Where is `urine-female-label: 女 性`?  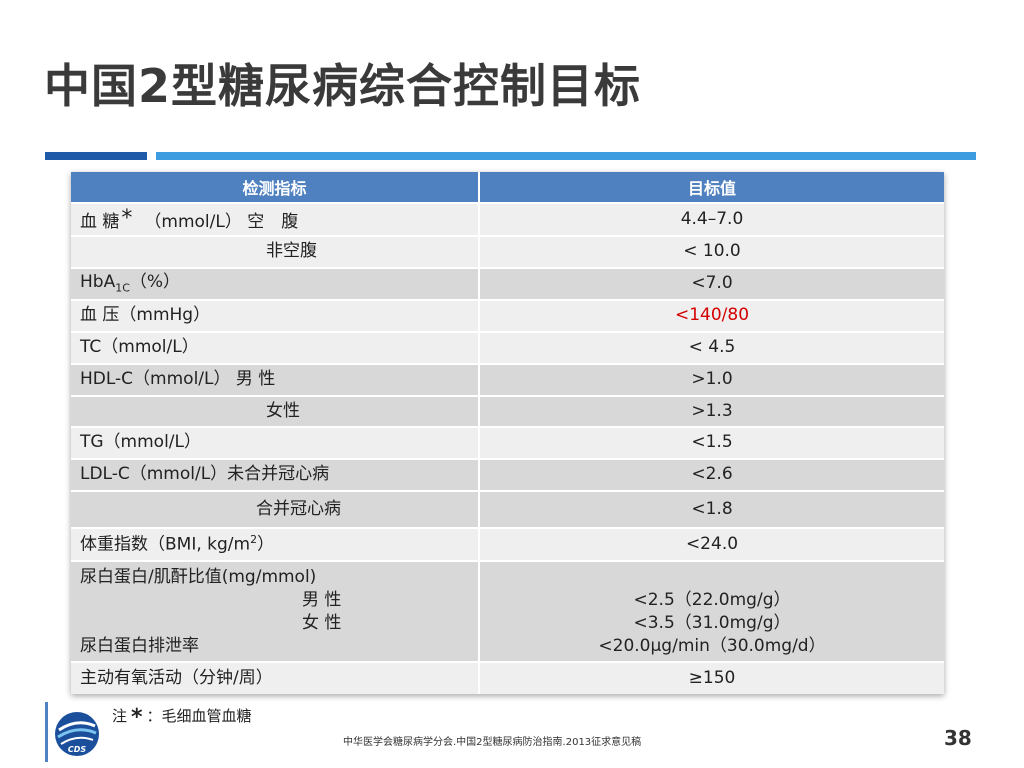
urine-female-label: 女 性 is located at coordinates (322, 622).